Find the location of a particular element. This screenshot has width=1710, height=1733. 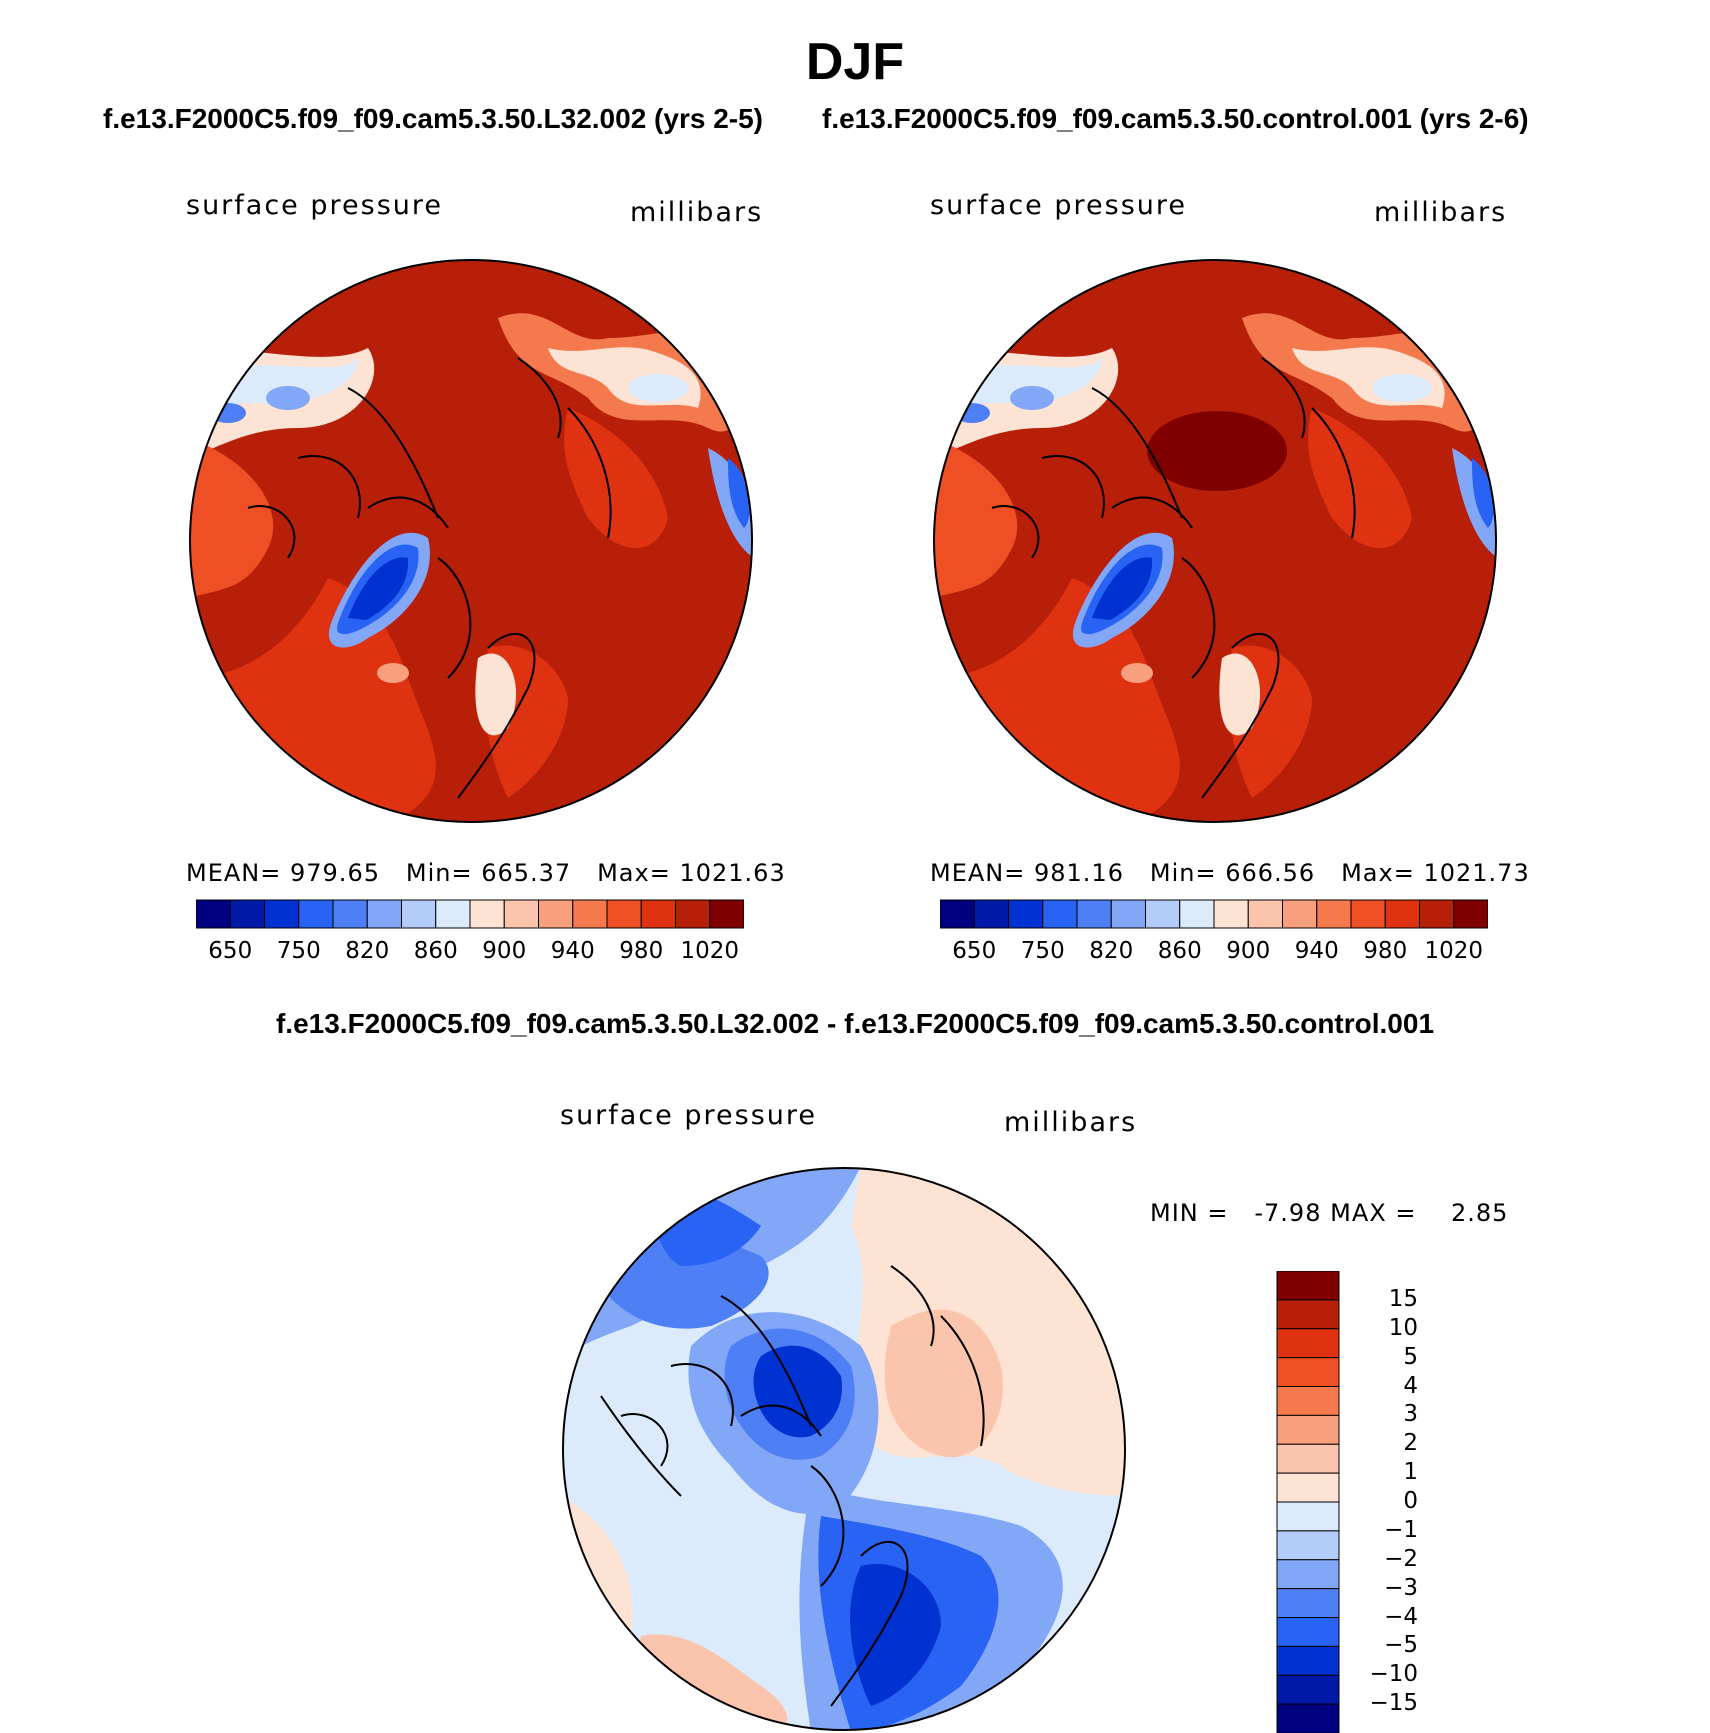

panel2-units-label: millibars is located at coordinates (1441, 212).